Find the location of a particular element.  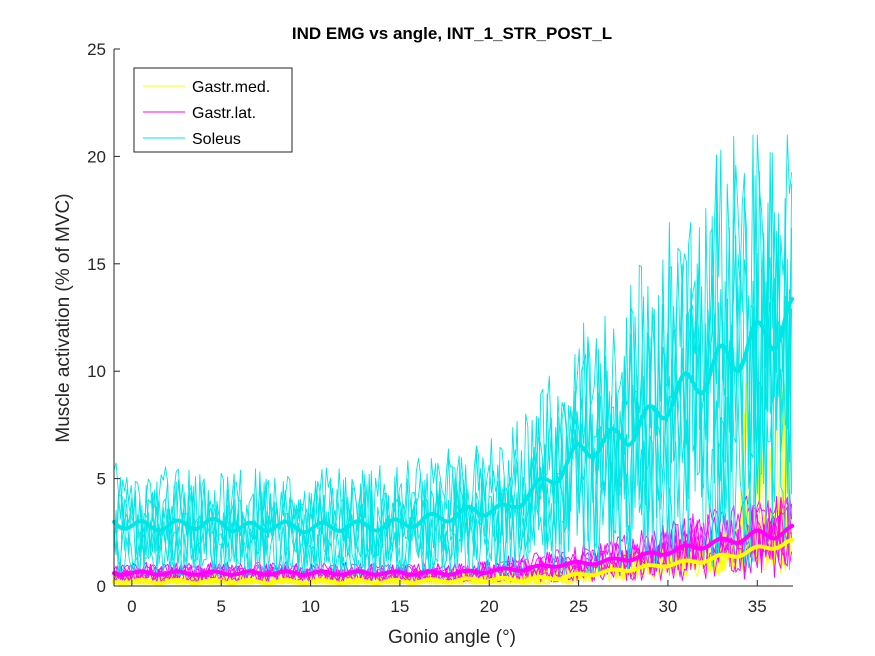

y-tick-label-20: 20 is located at coordinates (96, 156).